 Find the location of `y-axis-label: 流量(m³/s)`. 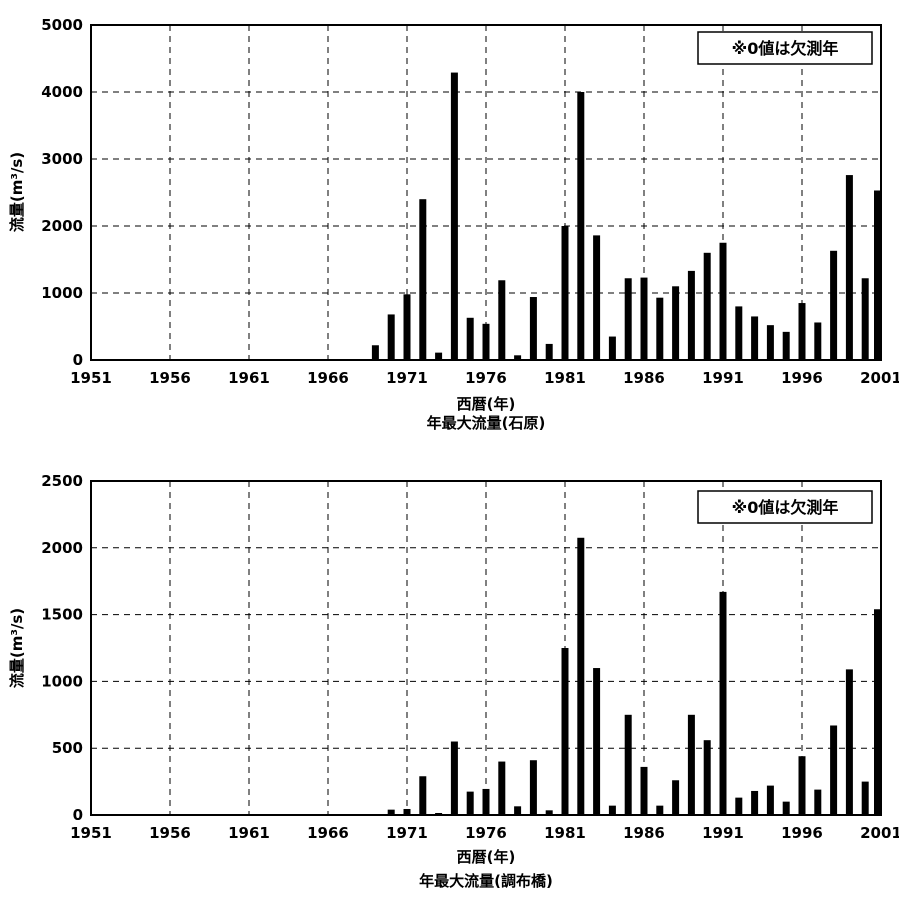

y-axis-label: 流量(m³/s) is located at coordinates (17, 648).